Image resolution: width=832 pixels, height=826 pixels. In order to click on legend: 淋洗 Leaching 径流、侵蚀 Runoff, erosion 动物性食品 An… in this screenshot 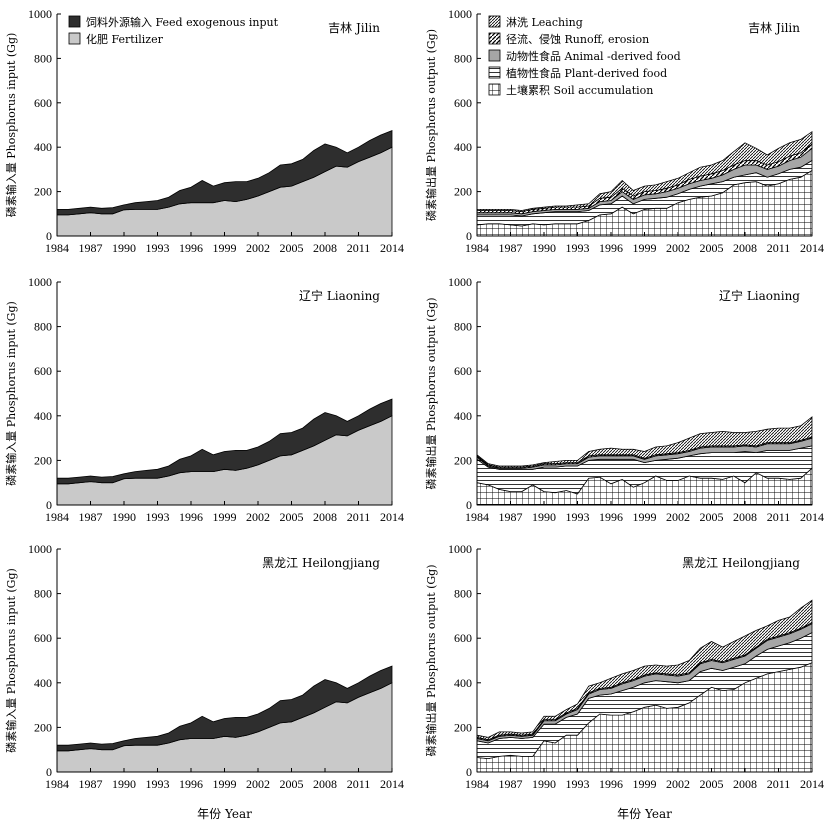, I will do `click(584, 56)`.